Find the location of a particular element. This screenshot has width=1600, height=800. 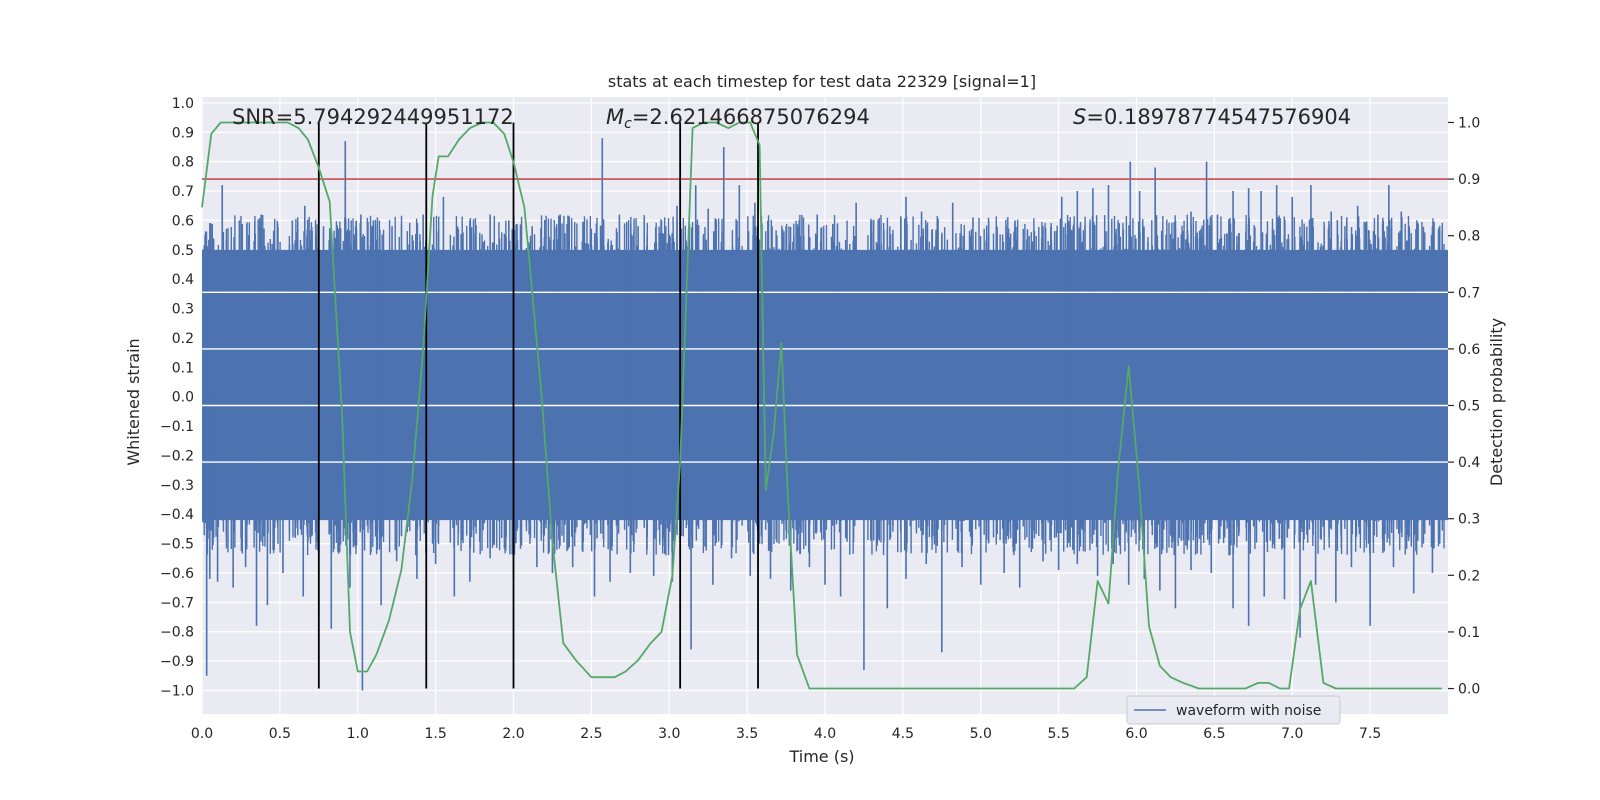

y-right-tick-label: 0.7 is located at coordinates (1469, 293).